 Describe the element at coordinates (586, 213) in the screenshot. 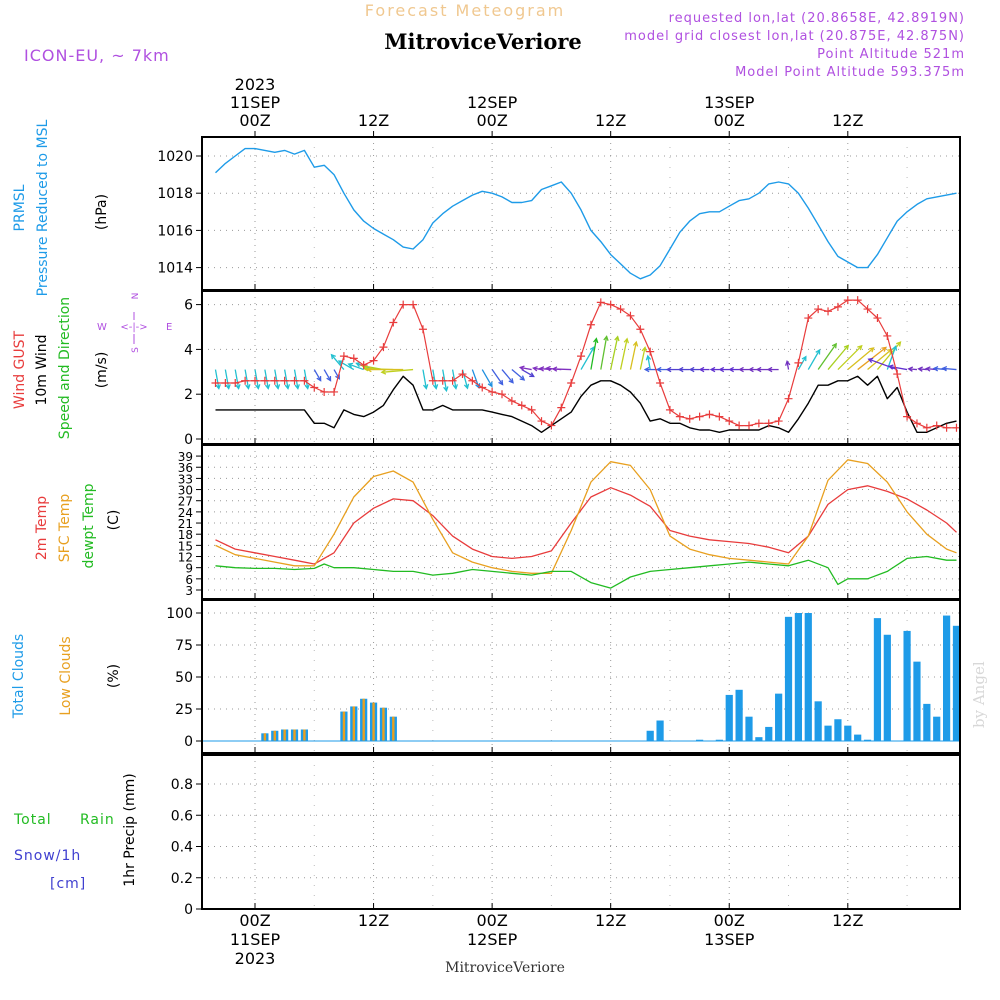

I see `pressure-series` at that location.